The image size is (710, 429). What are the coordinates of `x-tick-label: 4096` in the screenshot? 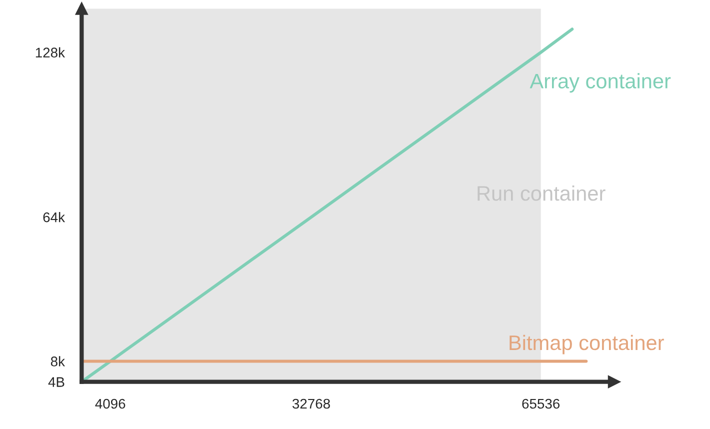 It's located at (110, 403).